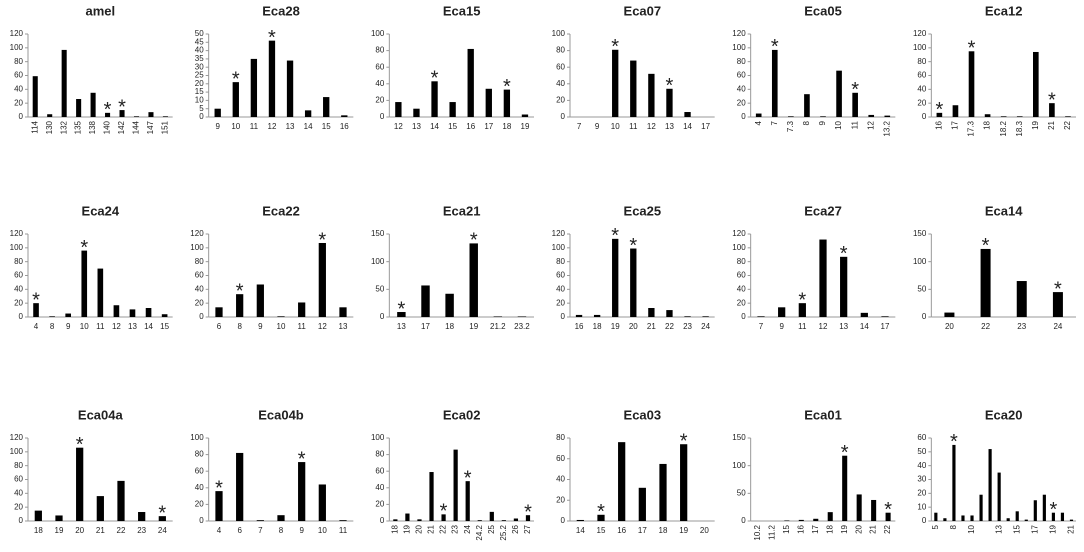 This screenshot has height=552, width=1084. Describe the element at coordinates (815, 528) in the screenshot. I see `x-tick-label: 17` at that location.